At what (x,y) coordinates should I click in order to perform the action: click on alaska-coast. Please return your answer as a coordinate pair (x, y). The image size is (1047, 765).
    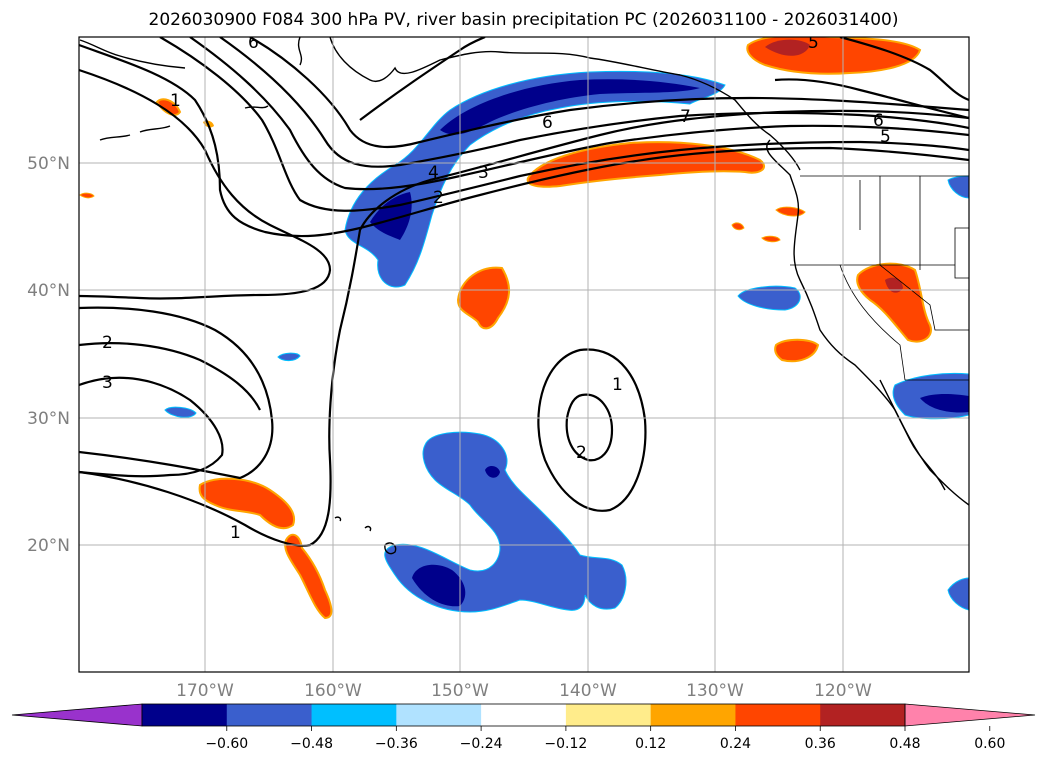
    Looking at the image, I should click on (549, 104).